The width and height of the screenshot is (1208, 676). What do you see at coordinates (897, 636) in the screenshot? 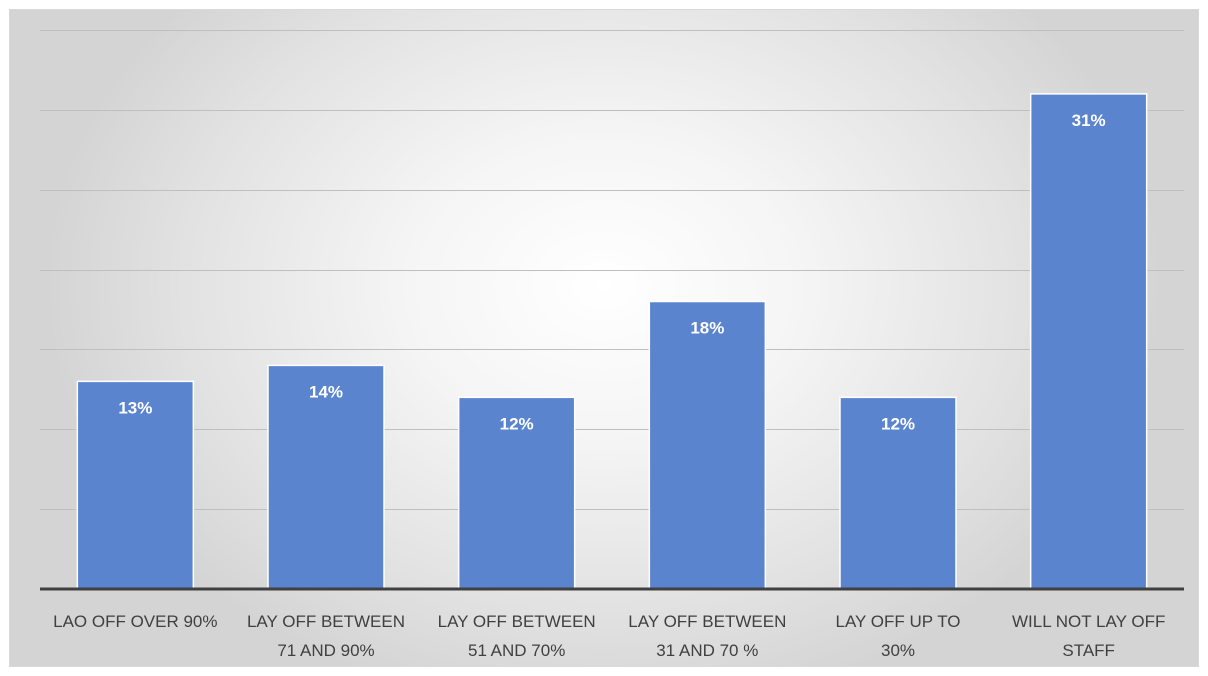
I see `x-tick-label: LAY OFF UP TO 30%` at bounding box center [897, 636].